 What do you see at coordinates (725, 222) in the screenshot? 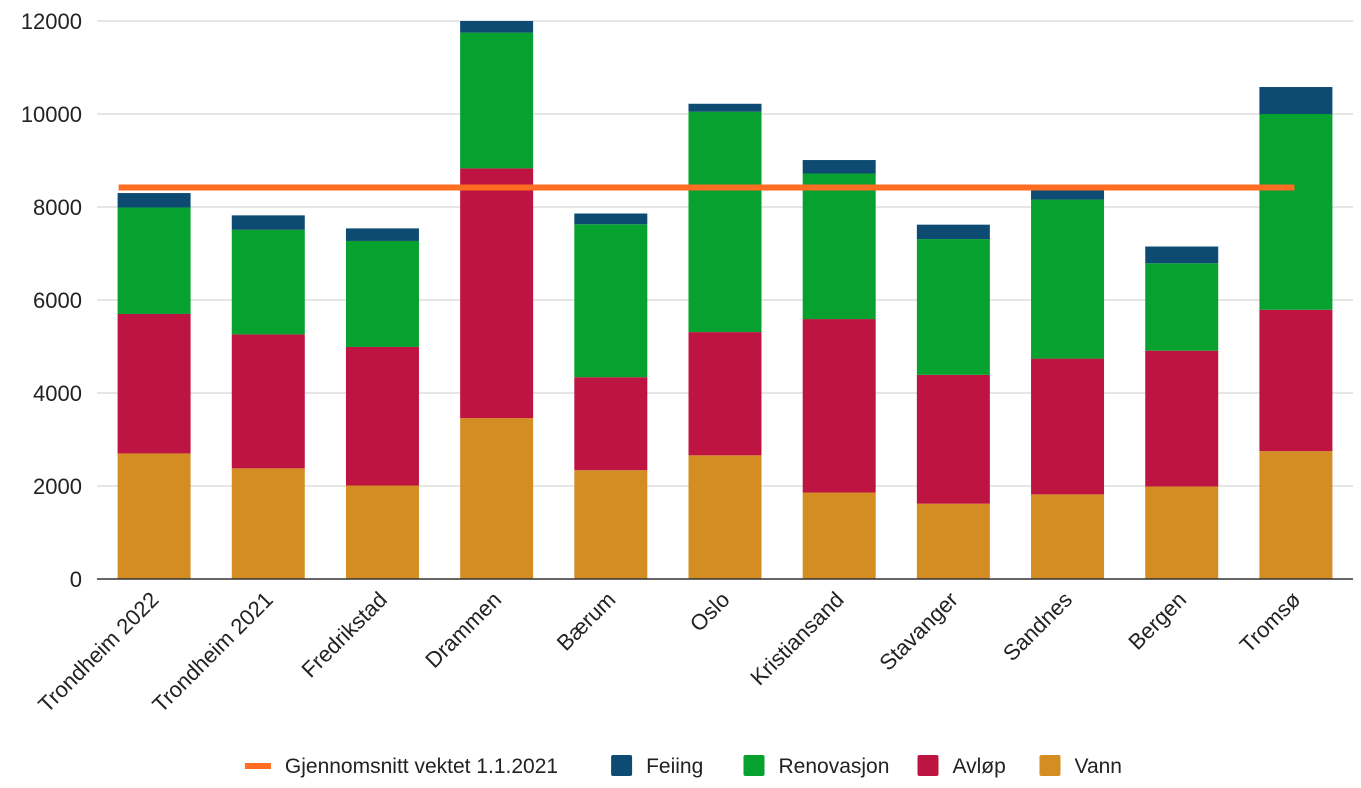
I see `bar-renovasjon-oslo` at bounding box center [725, 222].